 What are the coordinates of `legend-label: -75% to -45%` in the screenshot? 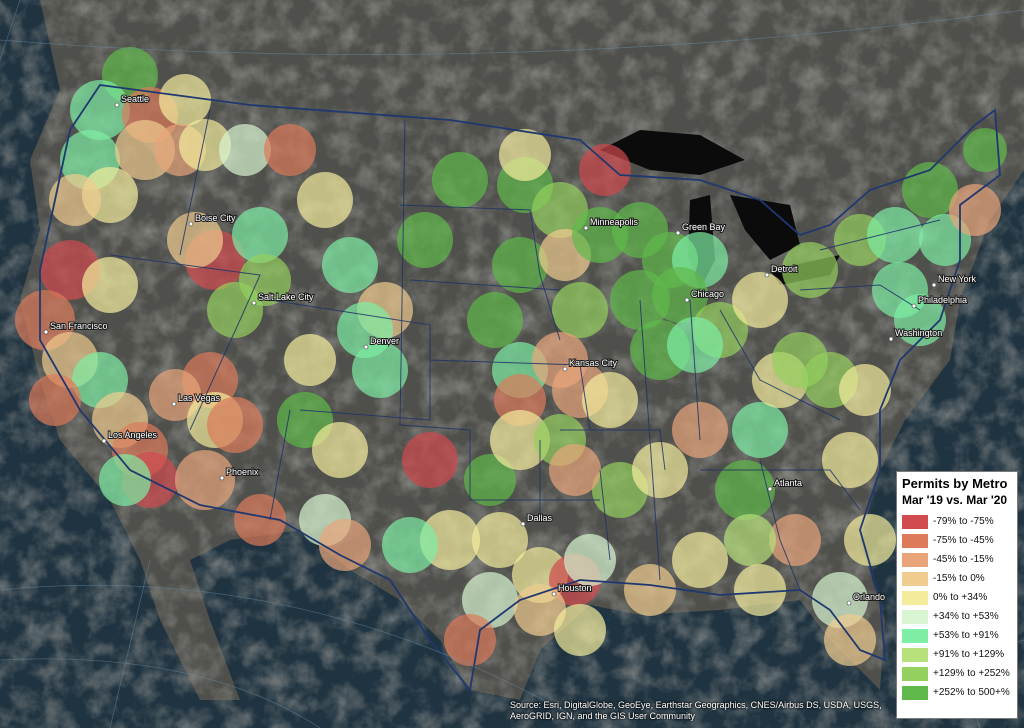 It's located at (963, 540).